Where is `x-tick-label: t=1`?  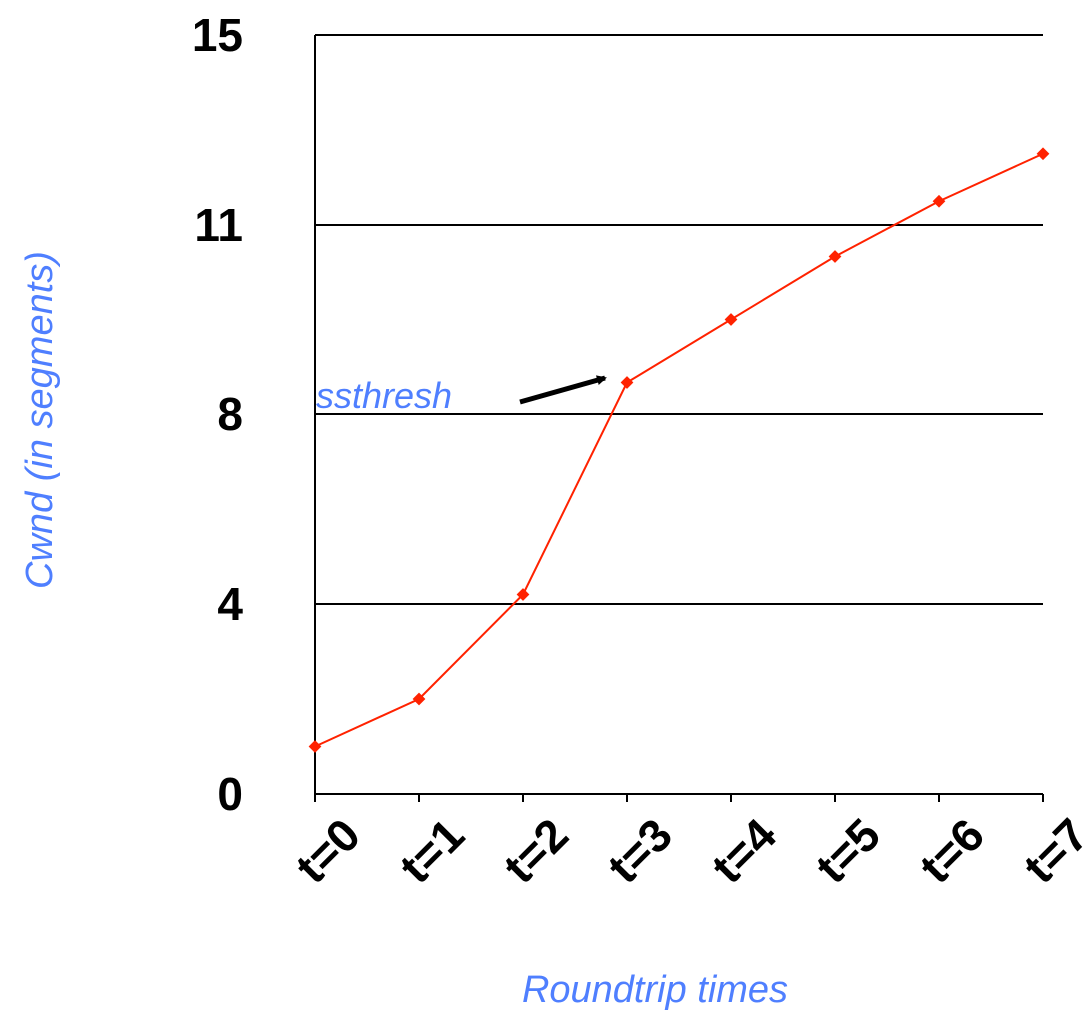 x-tick-label: t=1 is located at coordinates (431, 850).